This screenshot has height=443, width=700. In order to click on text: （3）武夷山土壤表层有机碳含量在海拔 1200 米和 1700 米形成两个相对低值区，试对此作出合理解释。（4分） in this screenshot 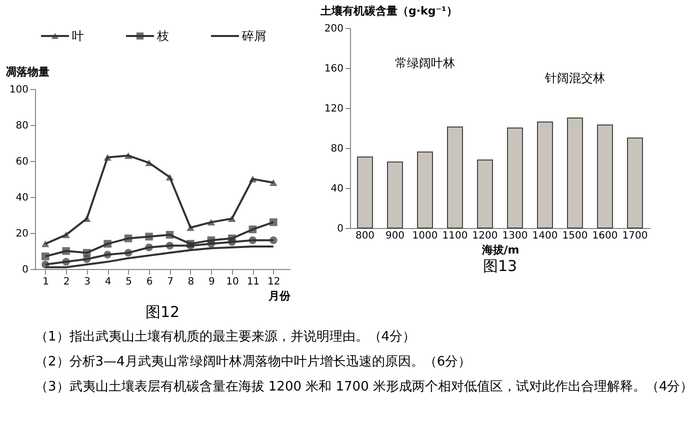, I will do `click(364, 387)`.